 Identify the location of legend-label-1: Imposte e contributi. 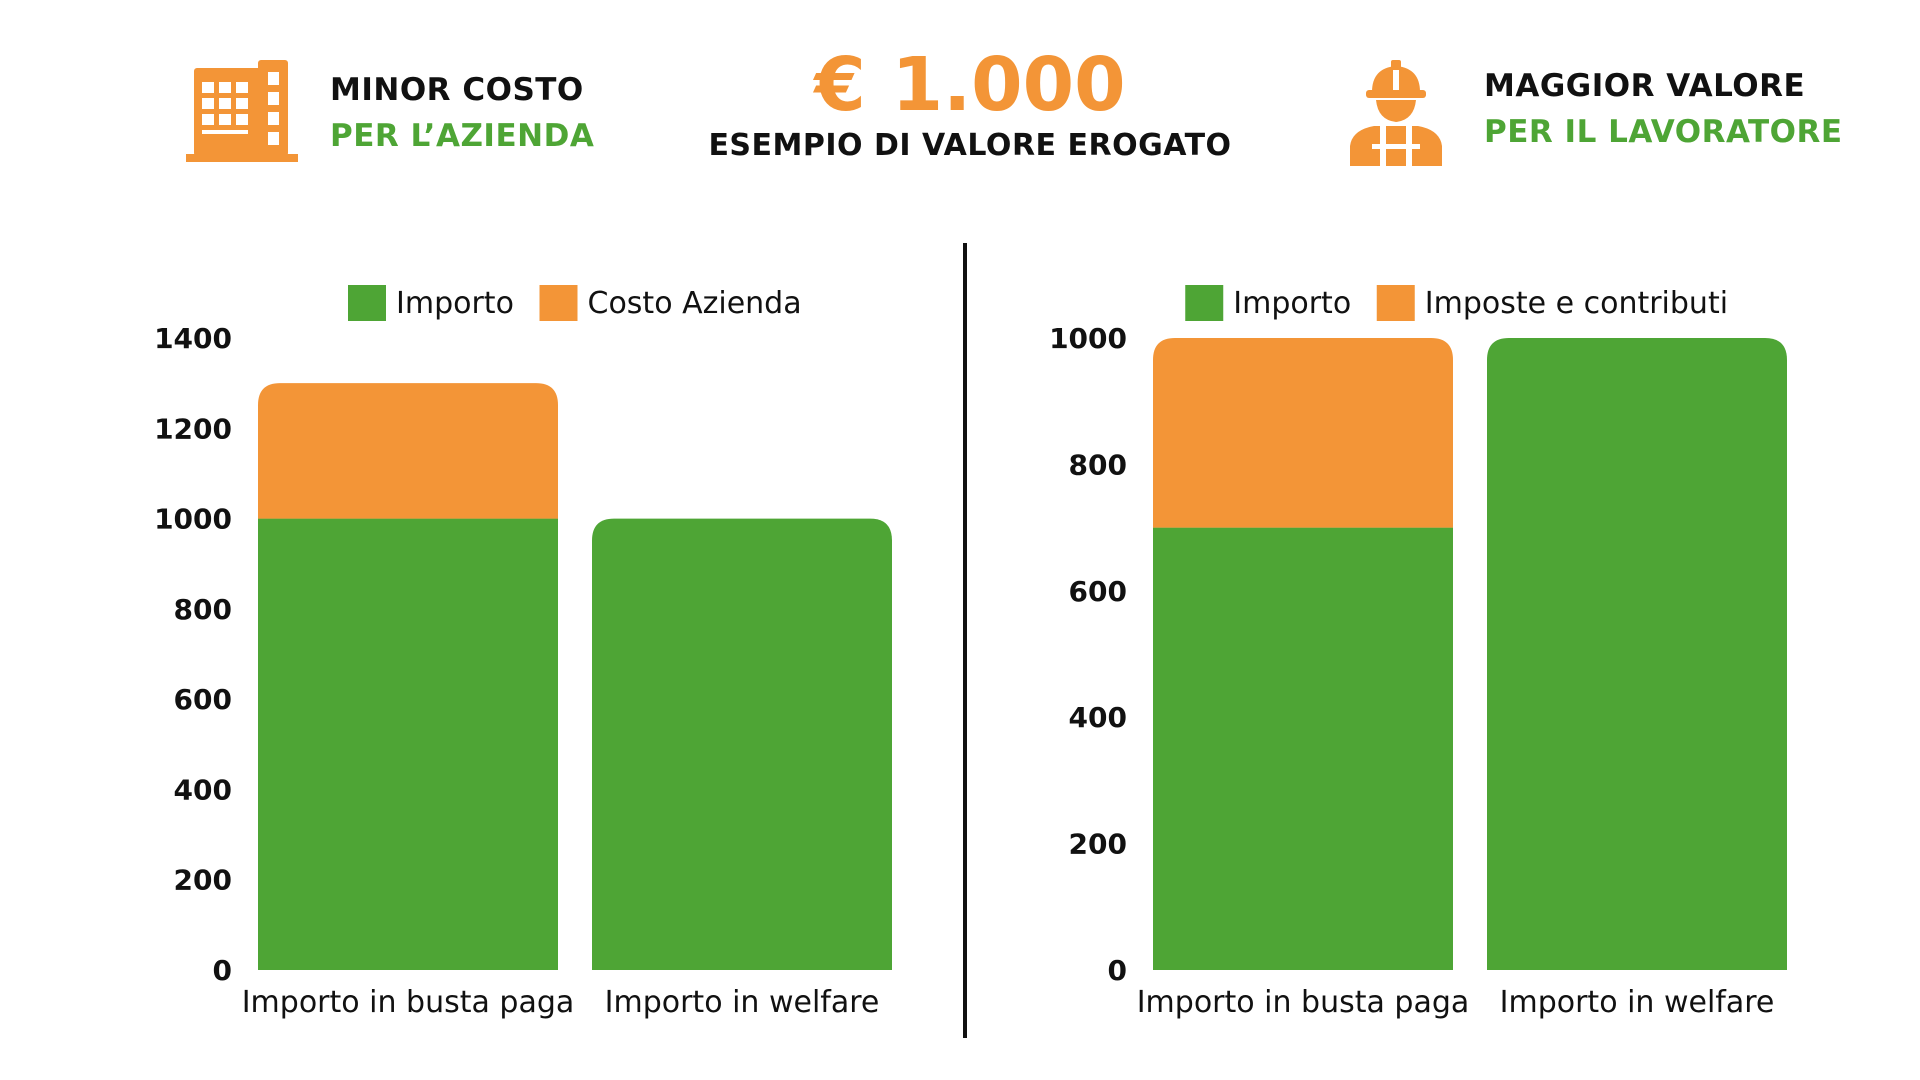
(1576, 303).